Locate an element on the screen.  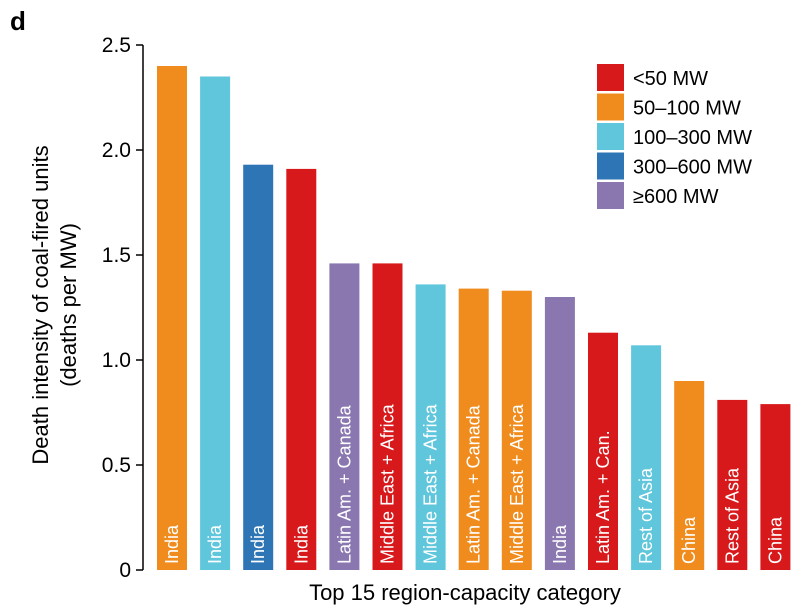
legend-label: 50–100 MW is located at coordinates (687, 109).